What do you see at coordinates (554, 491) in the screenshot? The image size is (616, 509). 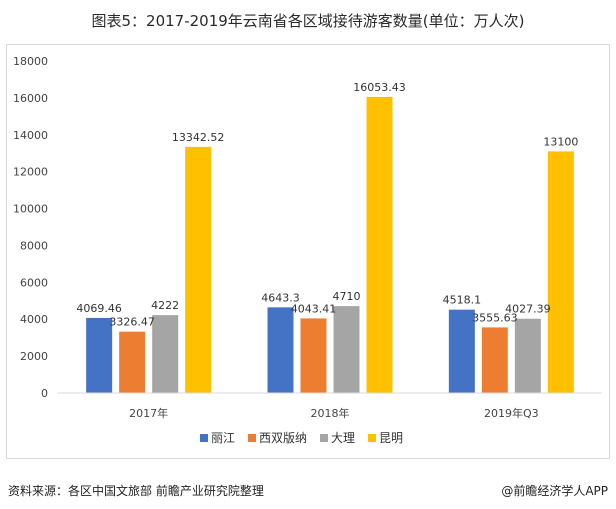 I see `brand-credit: @前瞻经济学人APP` at bounding box center [554, 491].